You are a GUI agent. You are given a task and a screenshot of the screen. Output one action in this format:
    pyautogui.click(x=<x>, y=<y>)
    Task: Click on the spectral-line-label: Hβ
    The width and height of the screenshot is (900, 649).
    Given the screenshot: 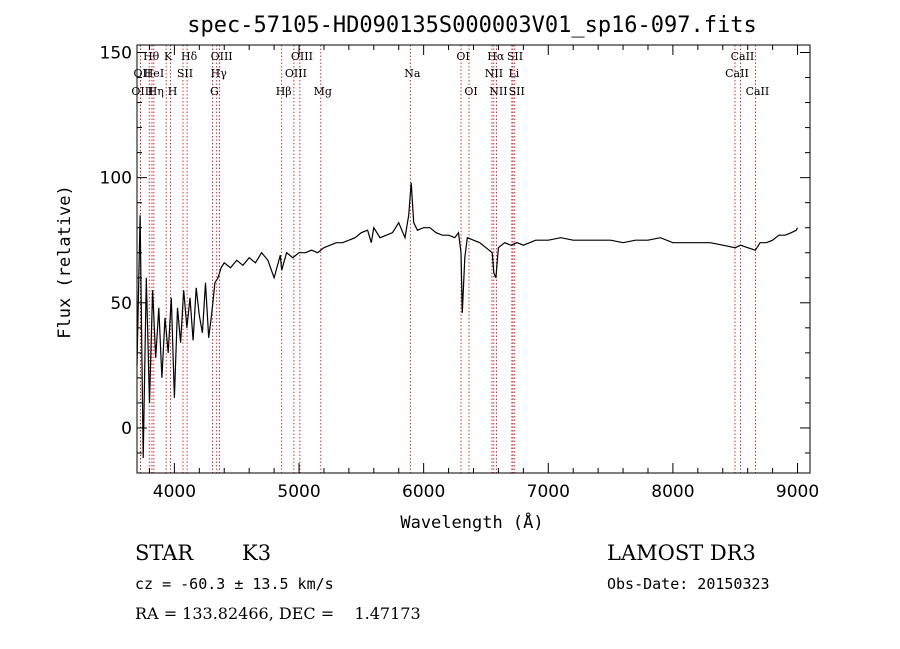 What is the action you would take?
    pyautogui.click(x=284, y=91)
    